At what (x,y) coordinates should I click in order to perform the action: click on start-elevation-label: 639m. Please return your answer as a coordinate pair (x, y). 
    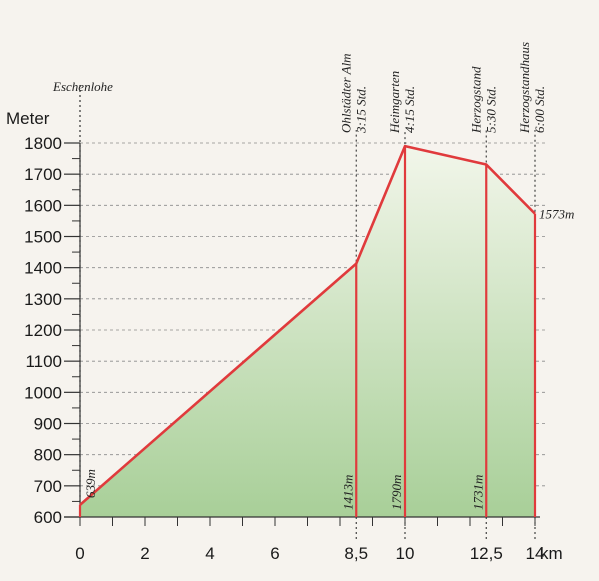
    Looking at the image, I should click on (90, 483).